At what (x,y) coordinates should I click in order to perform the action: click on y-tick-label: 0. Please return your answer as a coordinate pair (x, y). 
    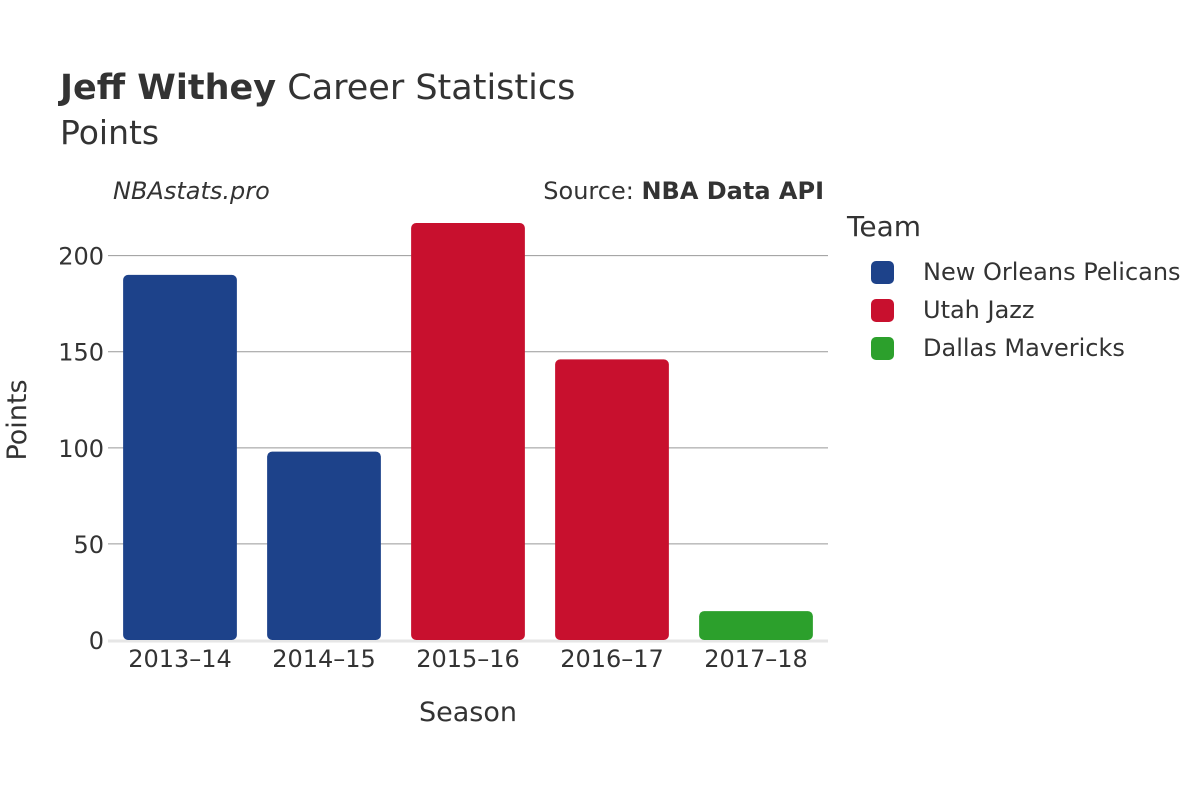
    Looking at the image, I should click on (96, 641).